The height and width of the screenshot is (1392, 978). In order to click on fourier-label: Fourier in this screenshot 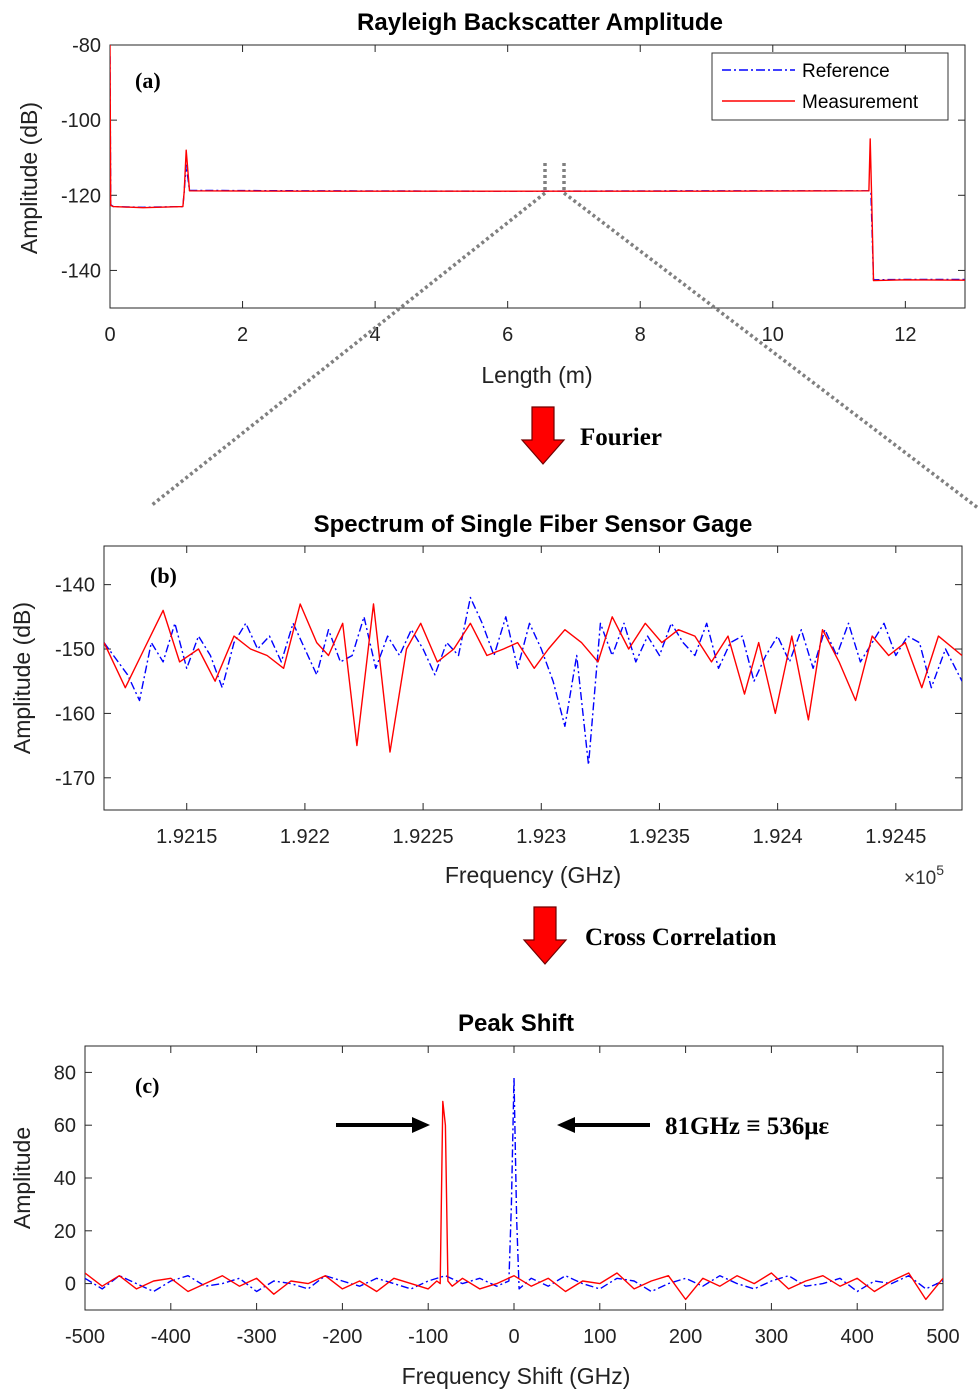, I will do `click(621, 437)`.